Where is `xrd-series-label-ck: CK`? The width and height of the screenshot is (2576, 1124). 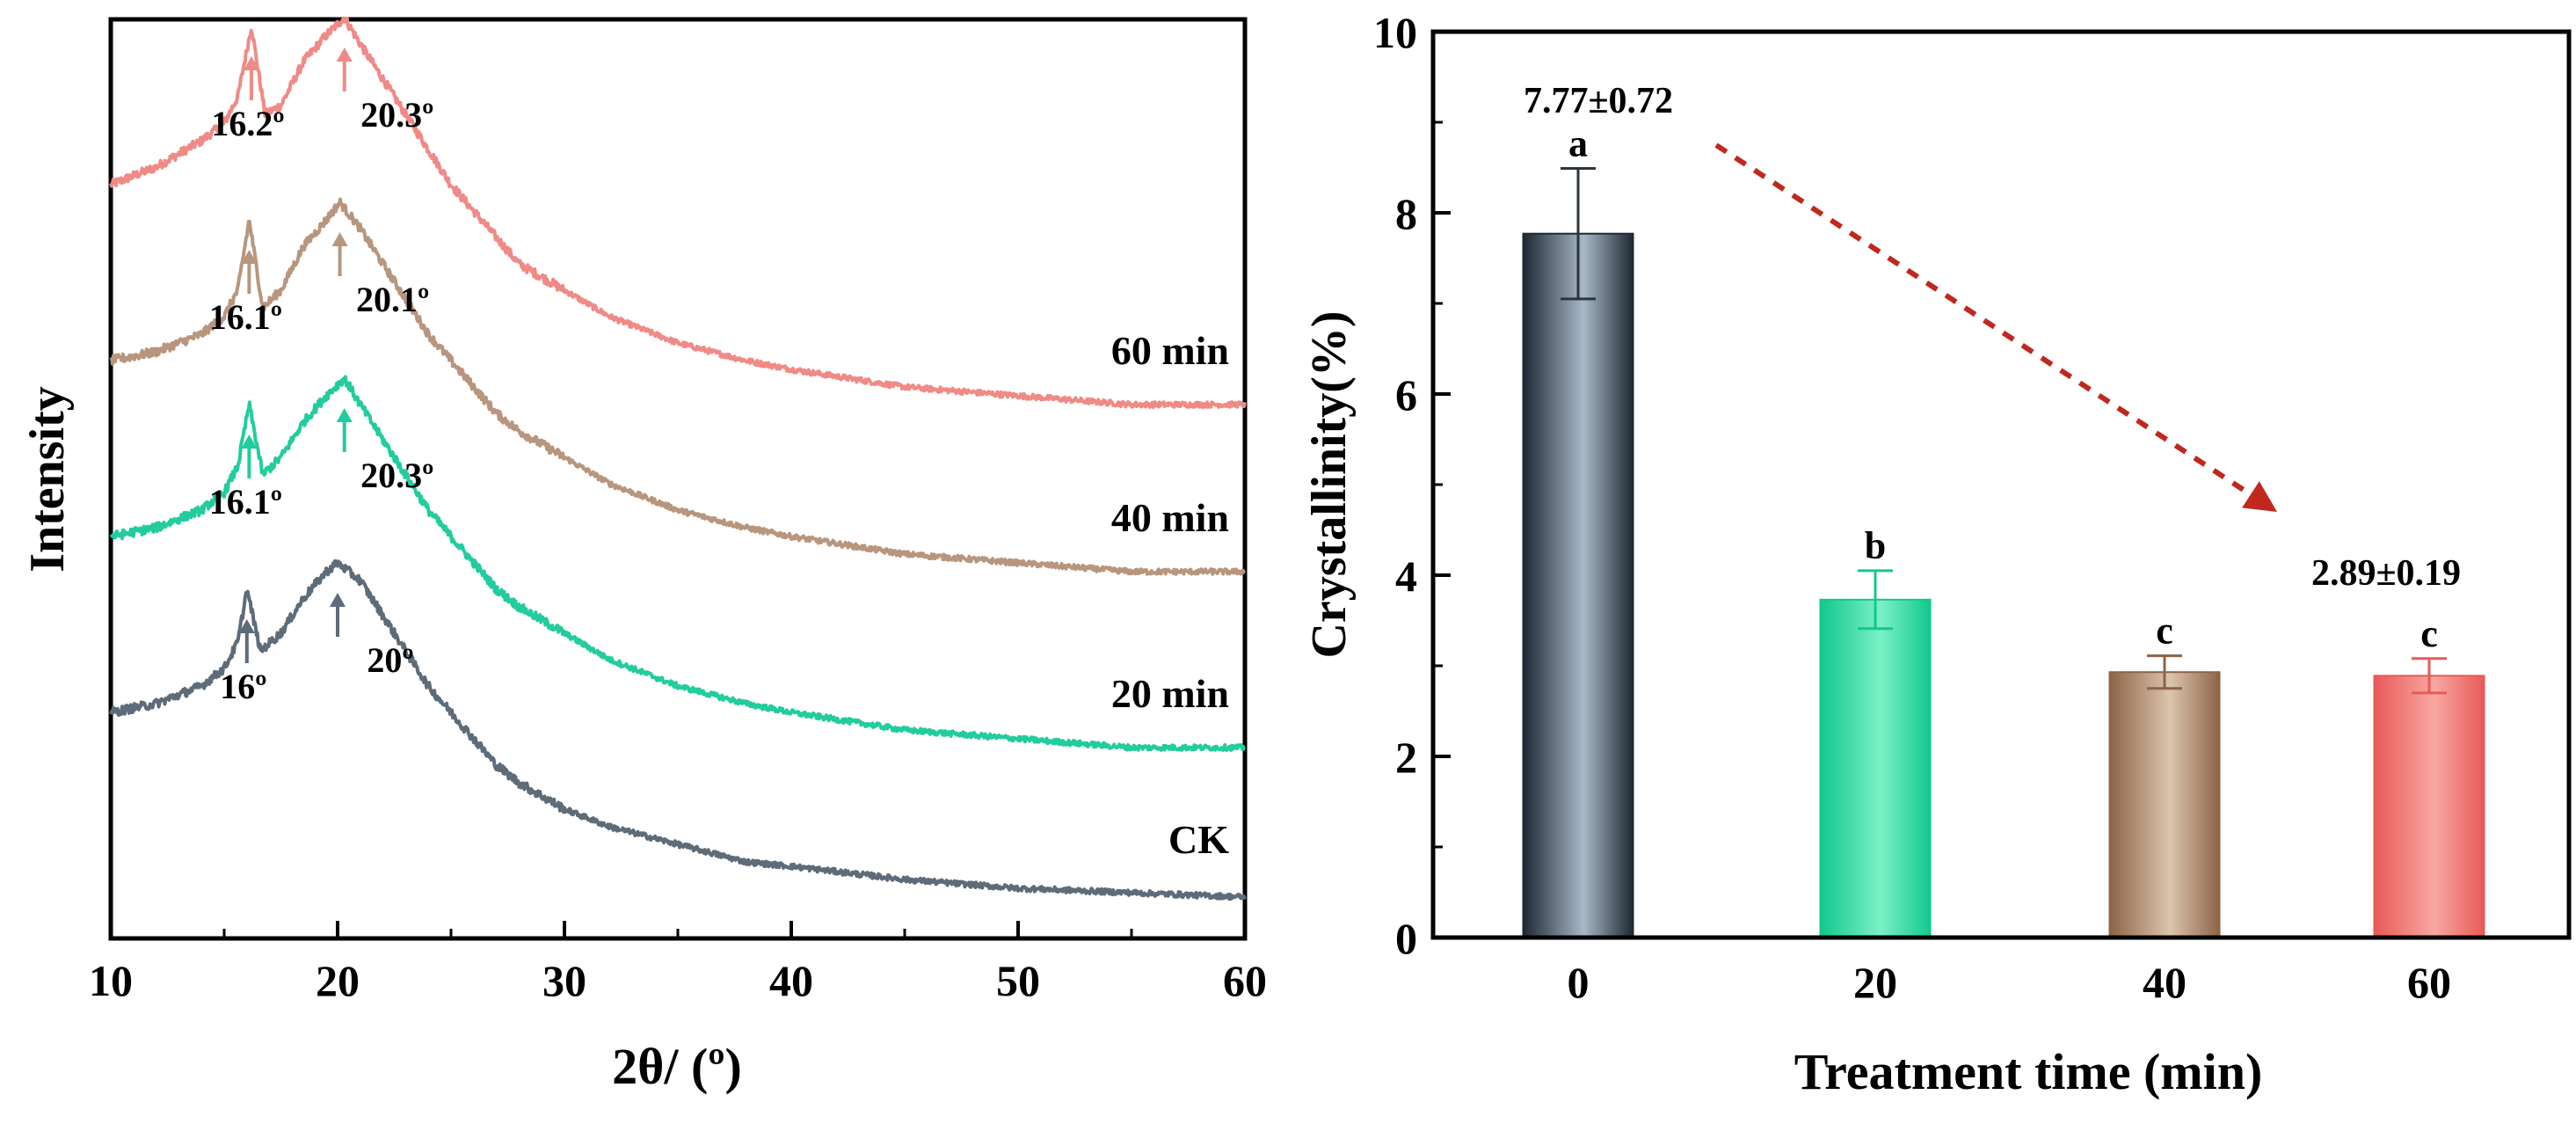
xrd-series-label-ck: CK is located at coordinates (1198, 840).